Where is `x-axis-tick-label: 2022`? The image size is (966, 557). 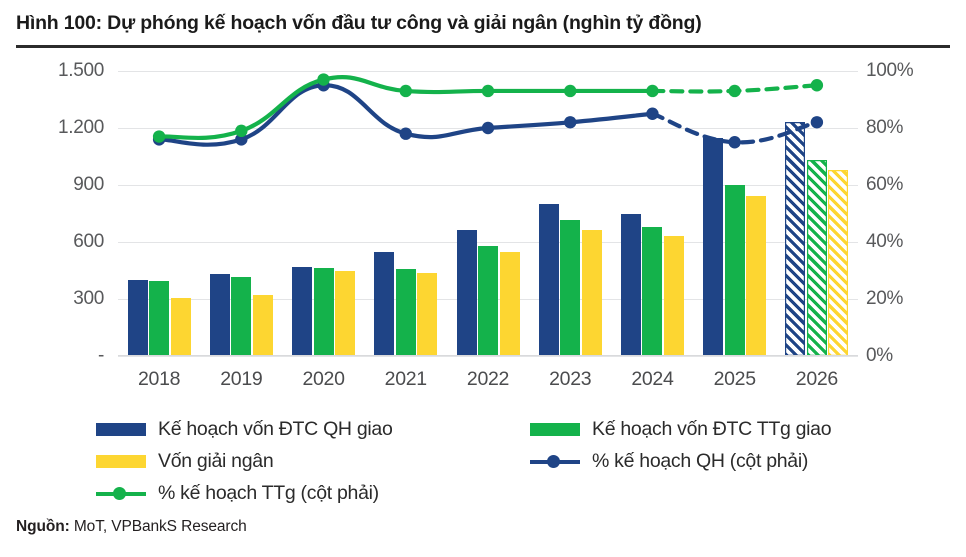
x-axis-tick-label: 2022 is located at coordinates (488, 379).